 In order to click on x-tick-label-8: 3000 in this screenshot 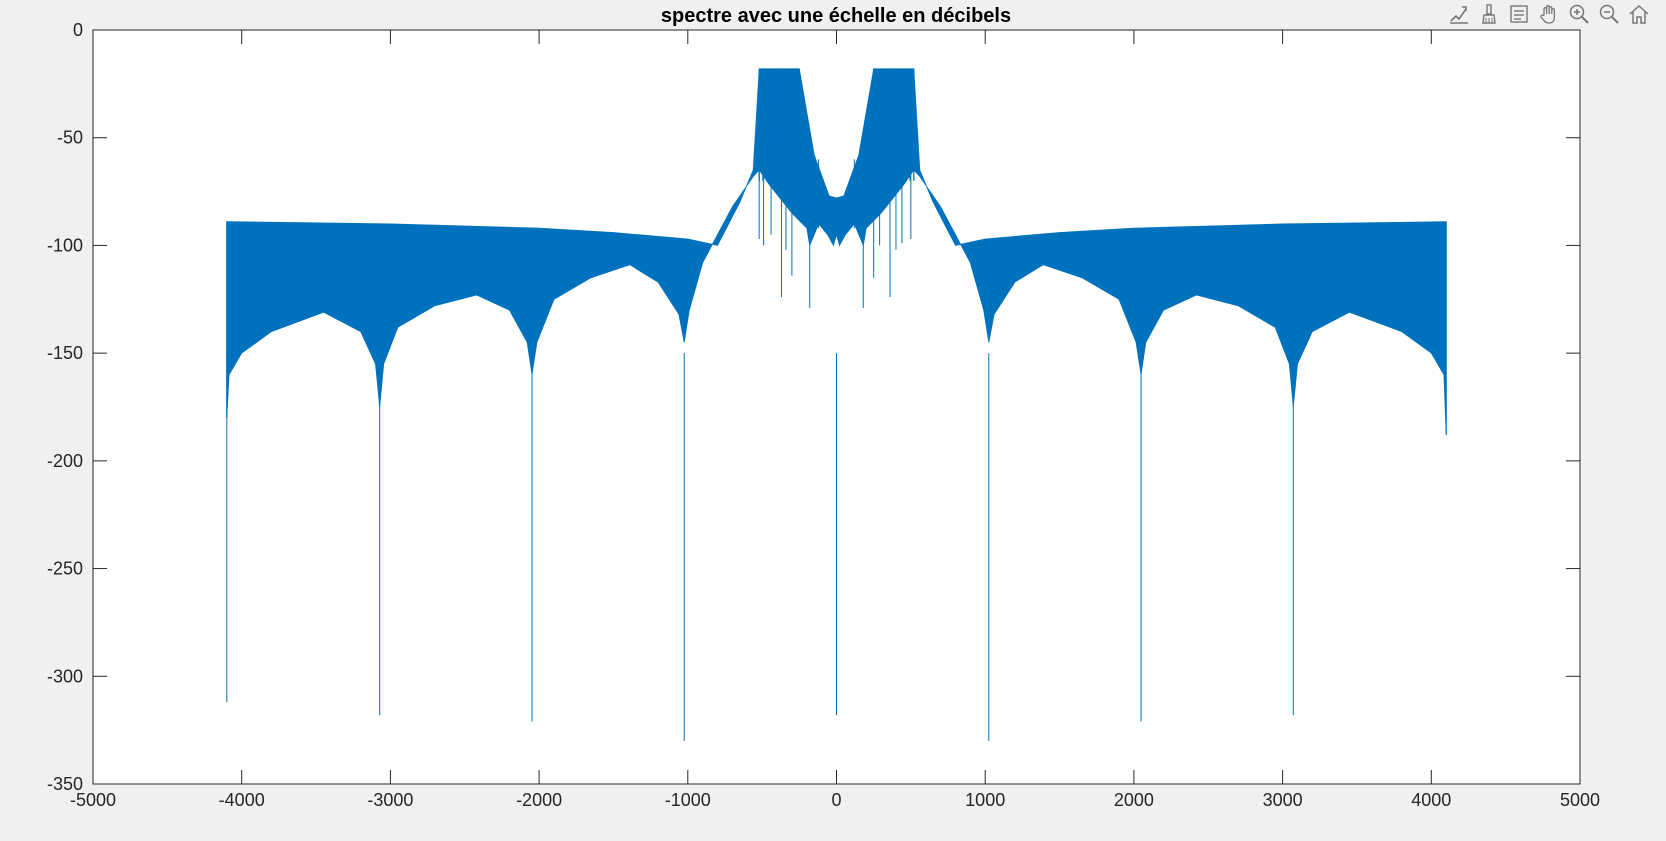, I will do `click(1283, 800)`.